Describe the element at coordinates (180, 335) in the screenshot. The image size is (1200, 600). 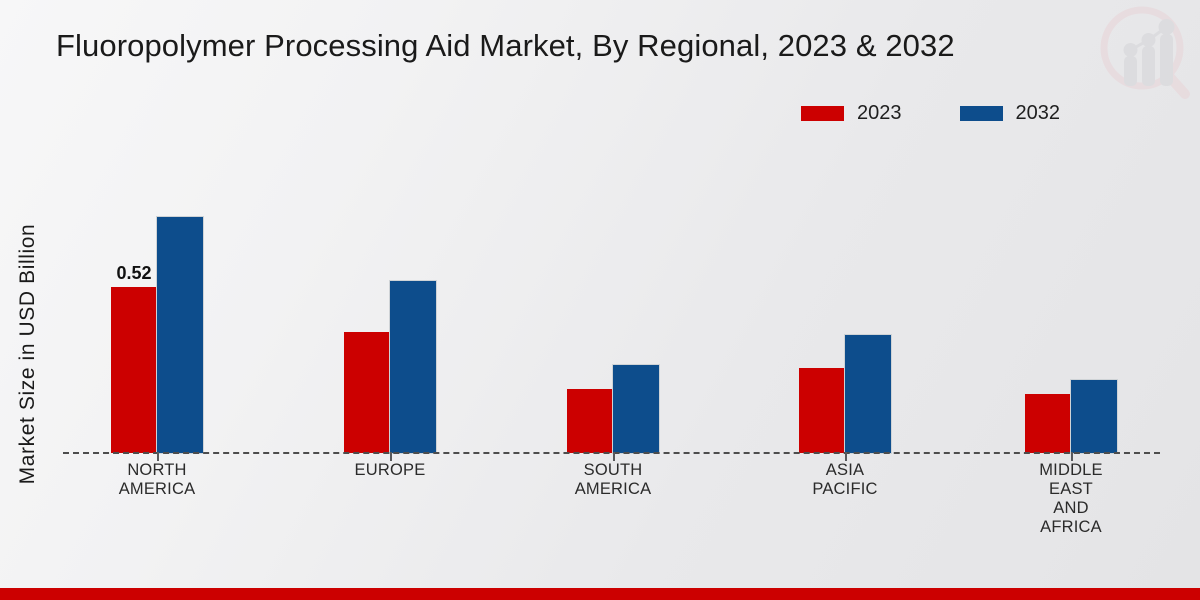
I see `bar-2032-north-america` at that location.